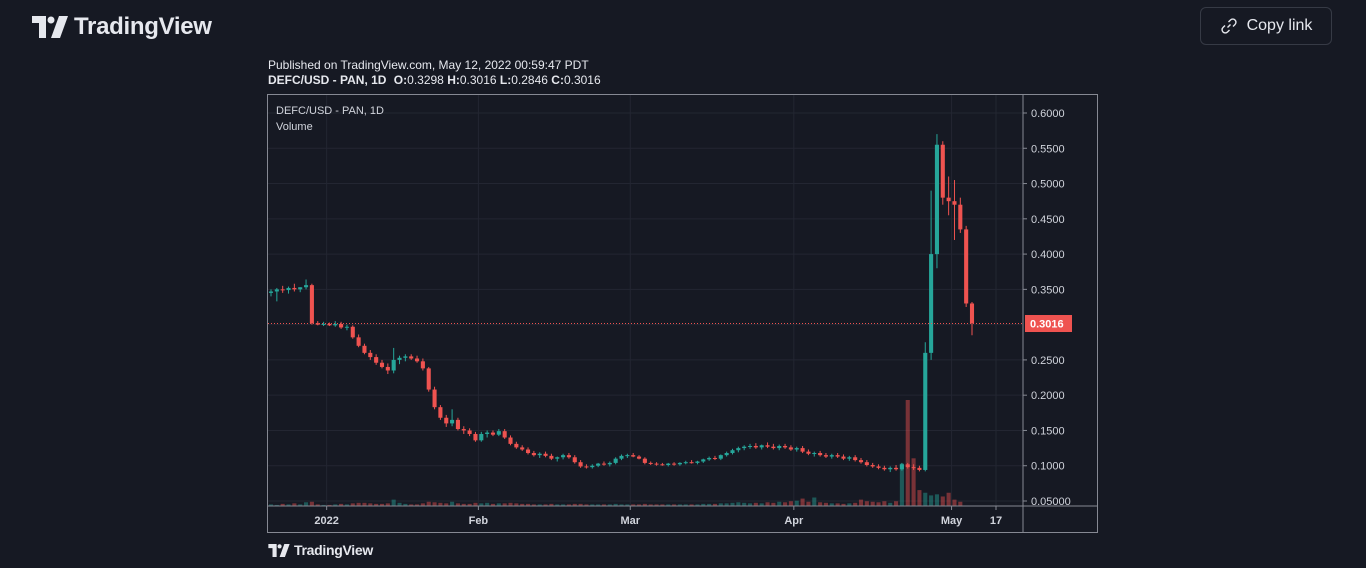 This screenshot has width=1366, height=568. Describe the element at coordinates (320, 550) in the screenshot. I see `footer-logo: TradingView` at that location.